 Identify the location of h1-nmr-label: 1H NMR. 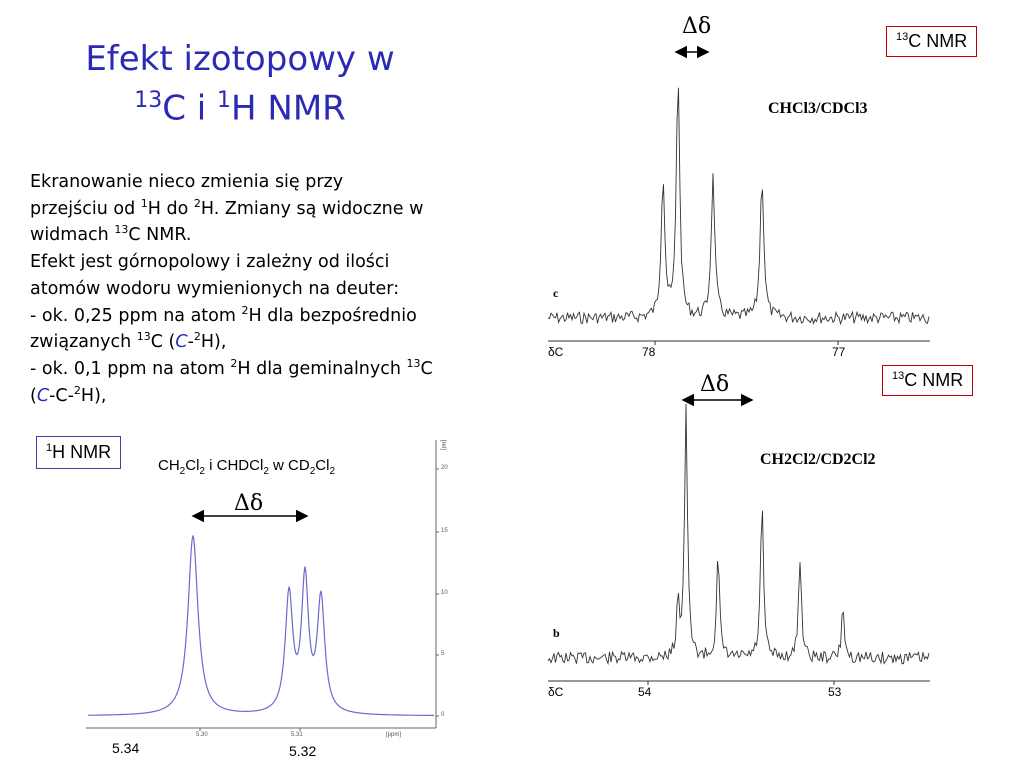
(79, 452).